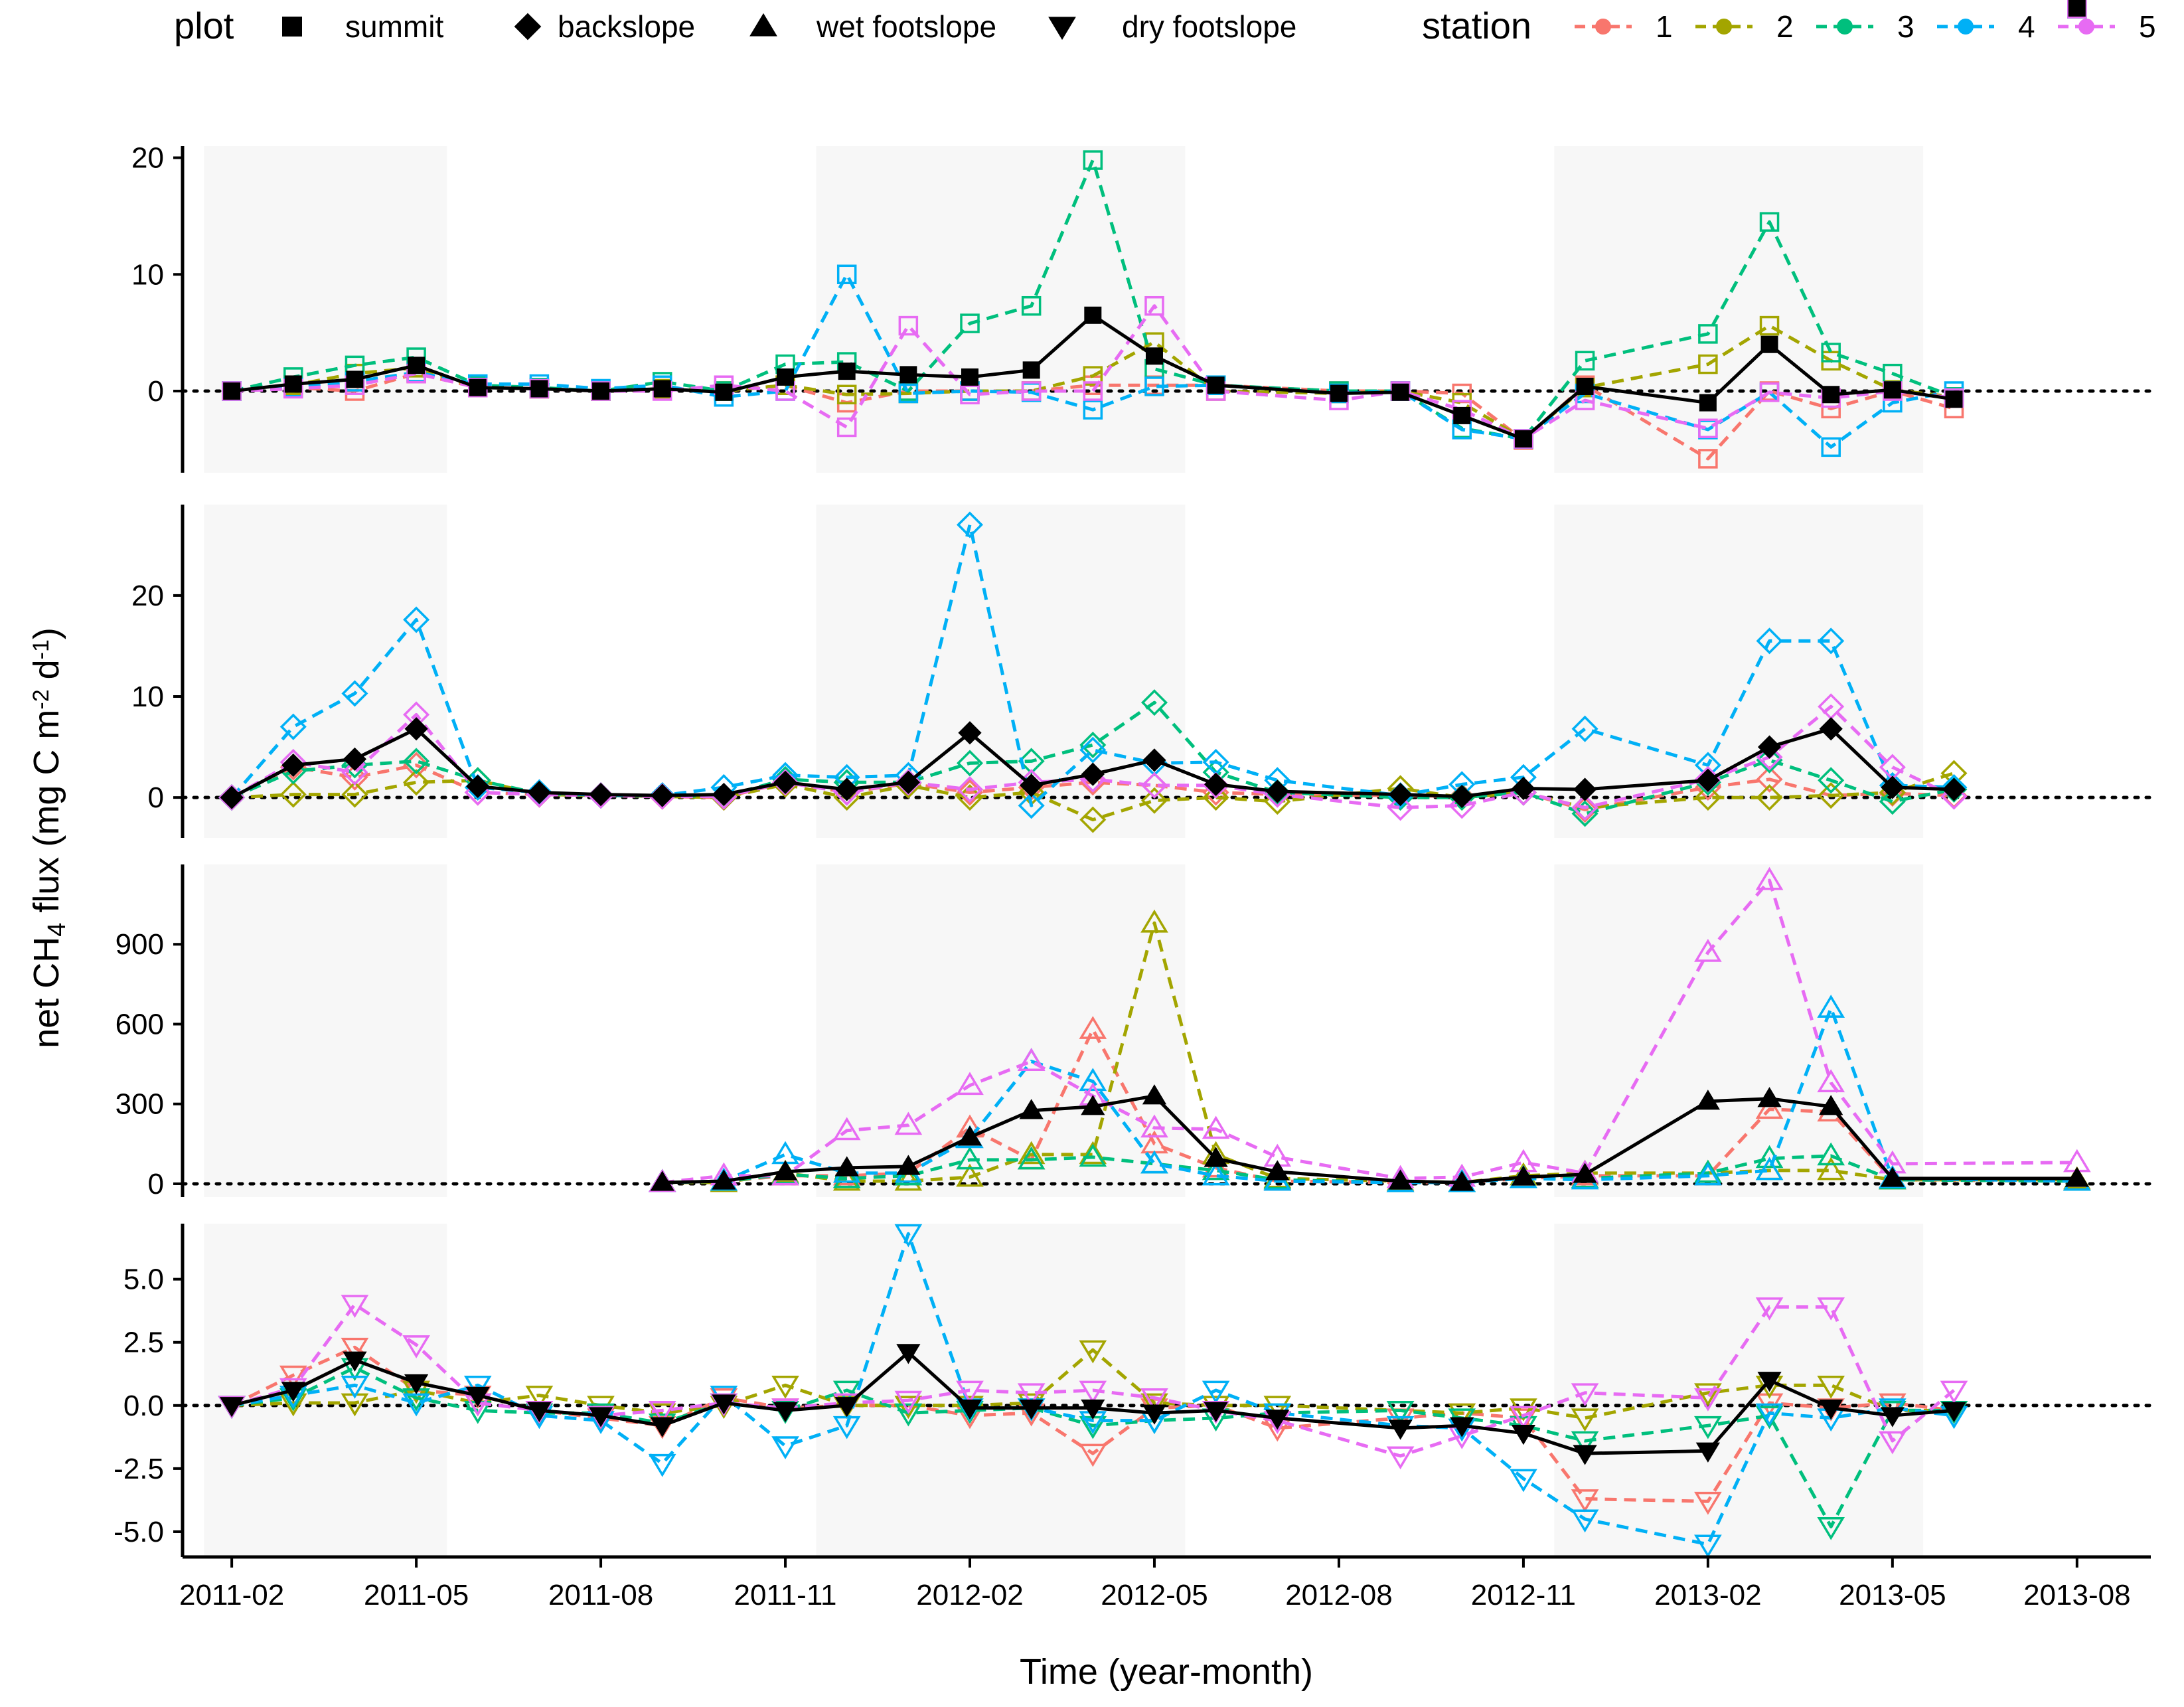 Image resolution: width=2184 pixels, height=1707 pixels. What do you see at coordinates (1154, 1595) in the screenshot?
I see `x-tick-label: 2012-05` at bounding box center [1154, 1595].